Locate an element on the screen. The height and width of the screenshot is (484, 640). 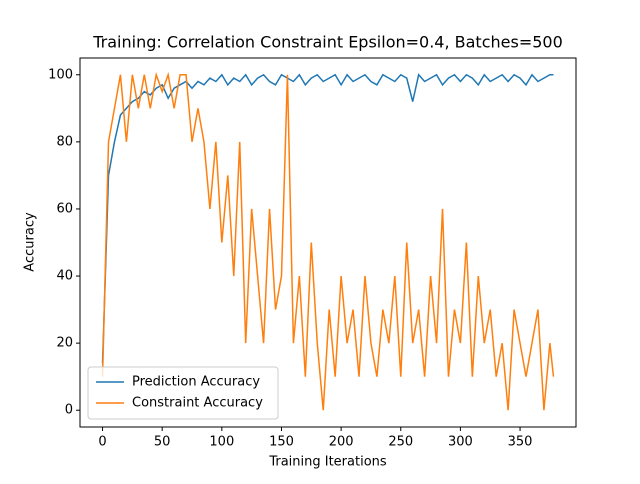
x-tick-label: 300 is located at coordinates (460, 442).